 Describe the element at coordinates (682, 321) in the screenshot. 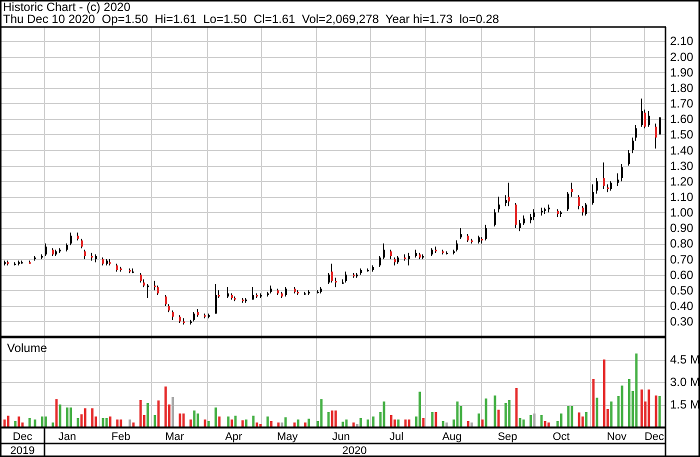

I see `y-tick-label: 0.30` at that location.